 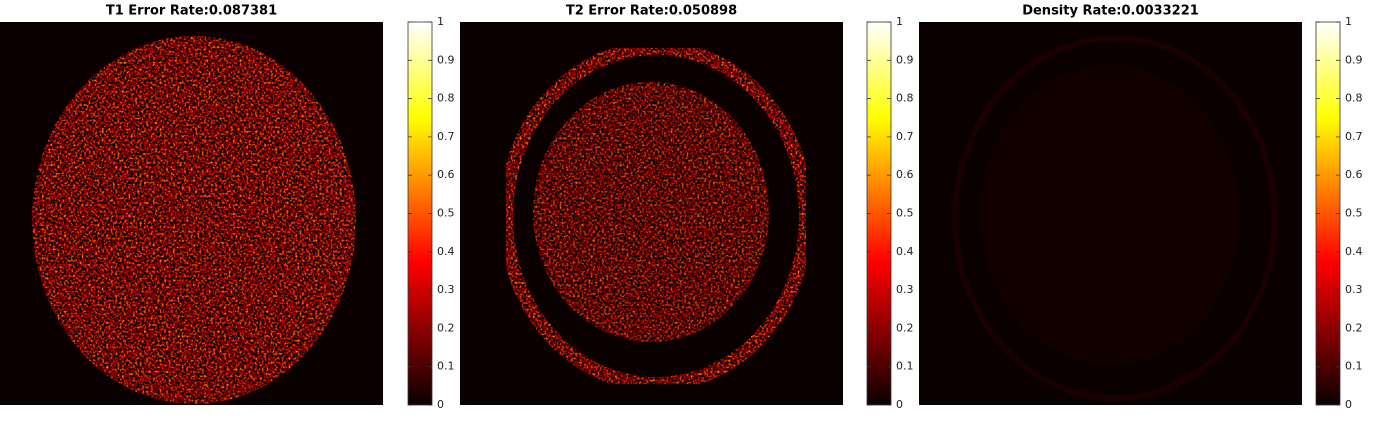 I want to click on panel-title: T1 Error Rate:0.087381, so click(x=191, y=11).